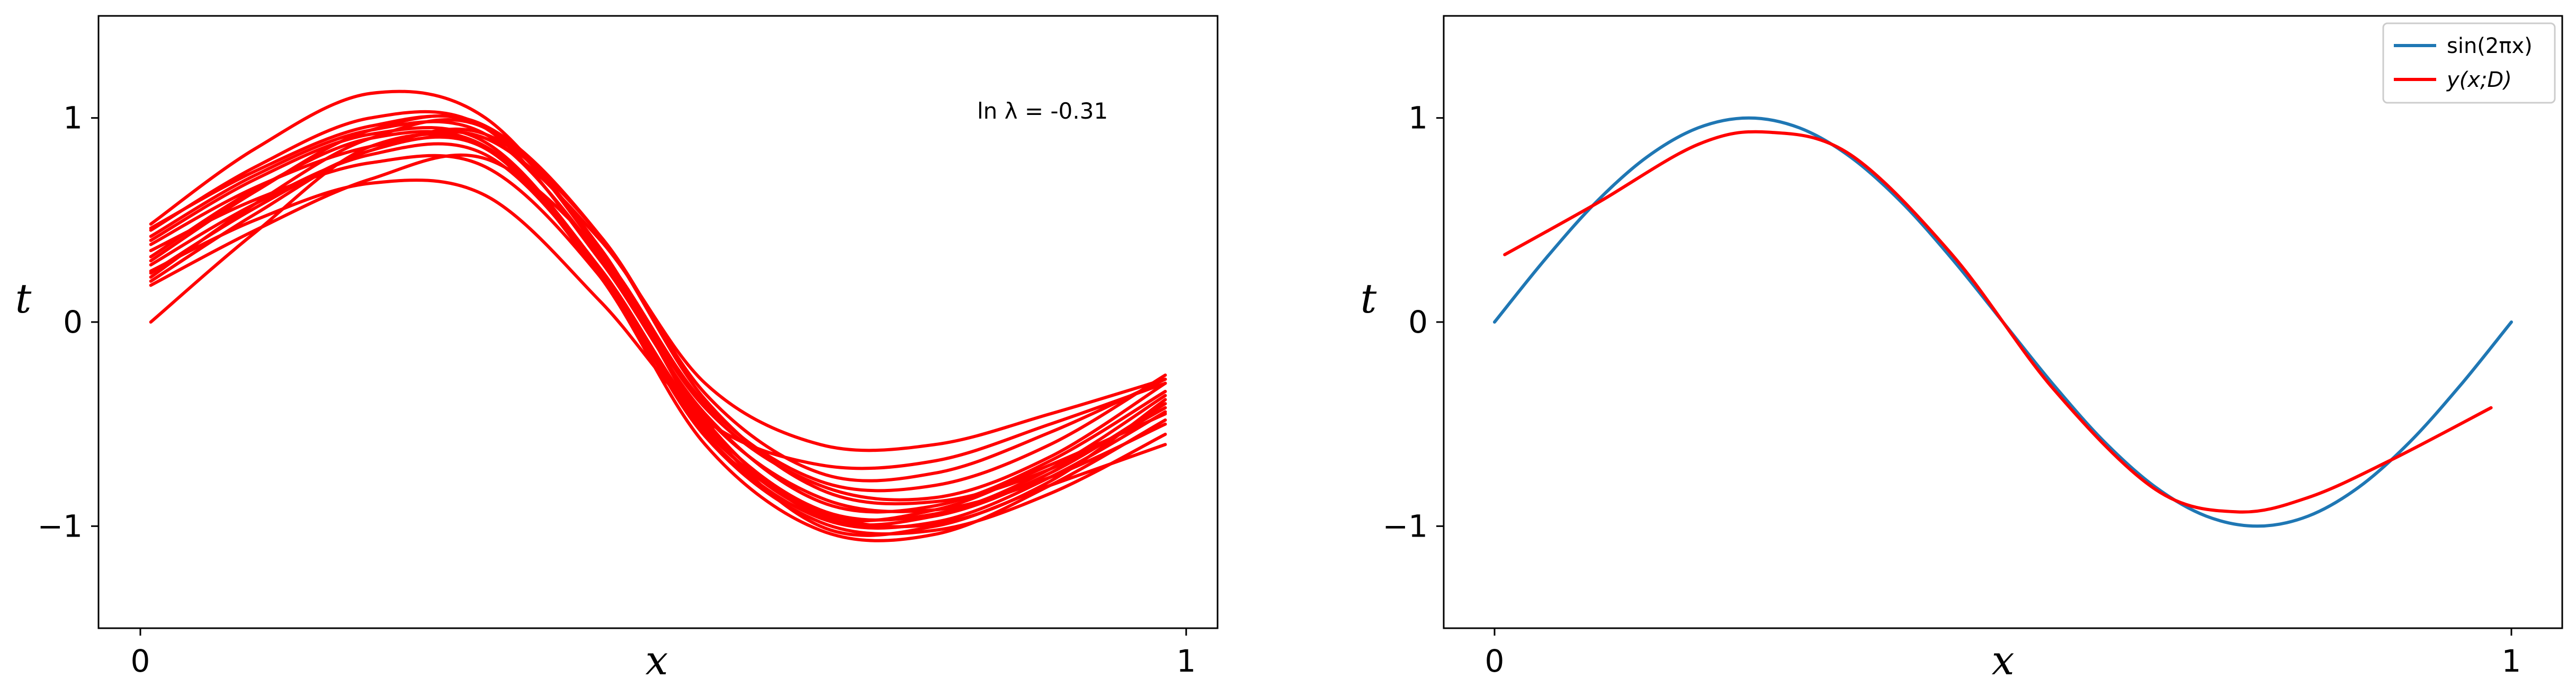  I want to click on left-y-tick-label: 1, so click(73, 118).